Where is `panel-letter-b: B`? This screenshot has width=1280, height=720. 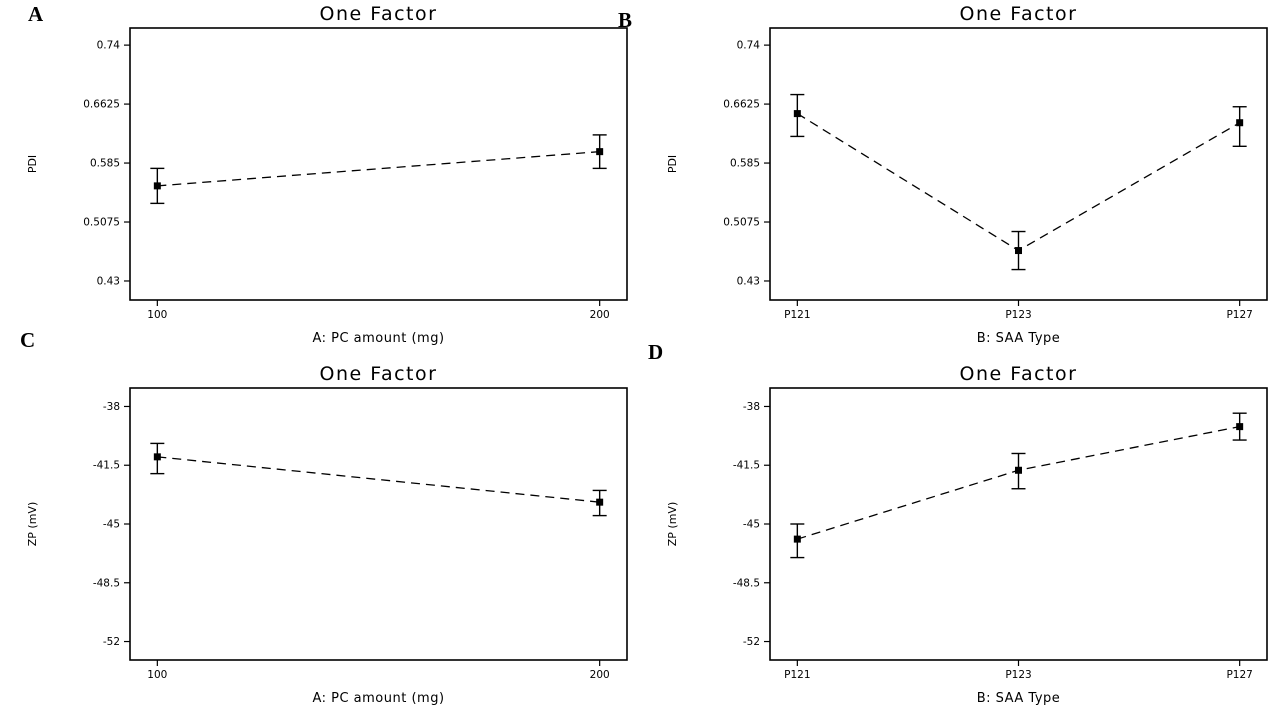
panel-letter-b: B is located at coordinates (625, 20).